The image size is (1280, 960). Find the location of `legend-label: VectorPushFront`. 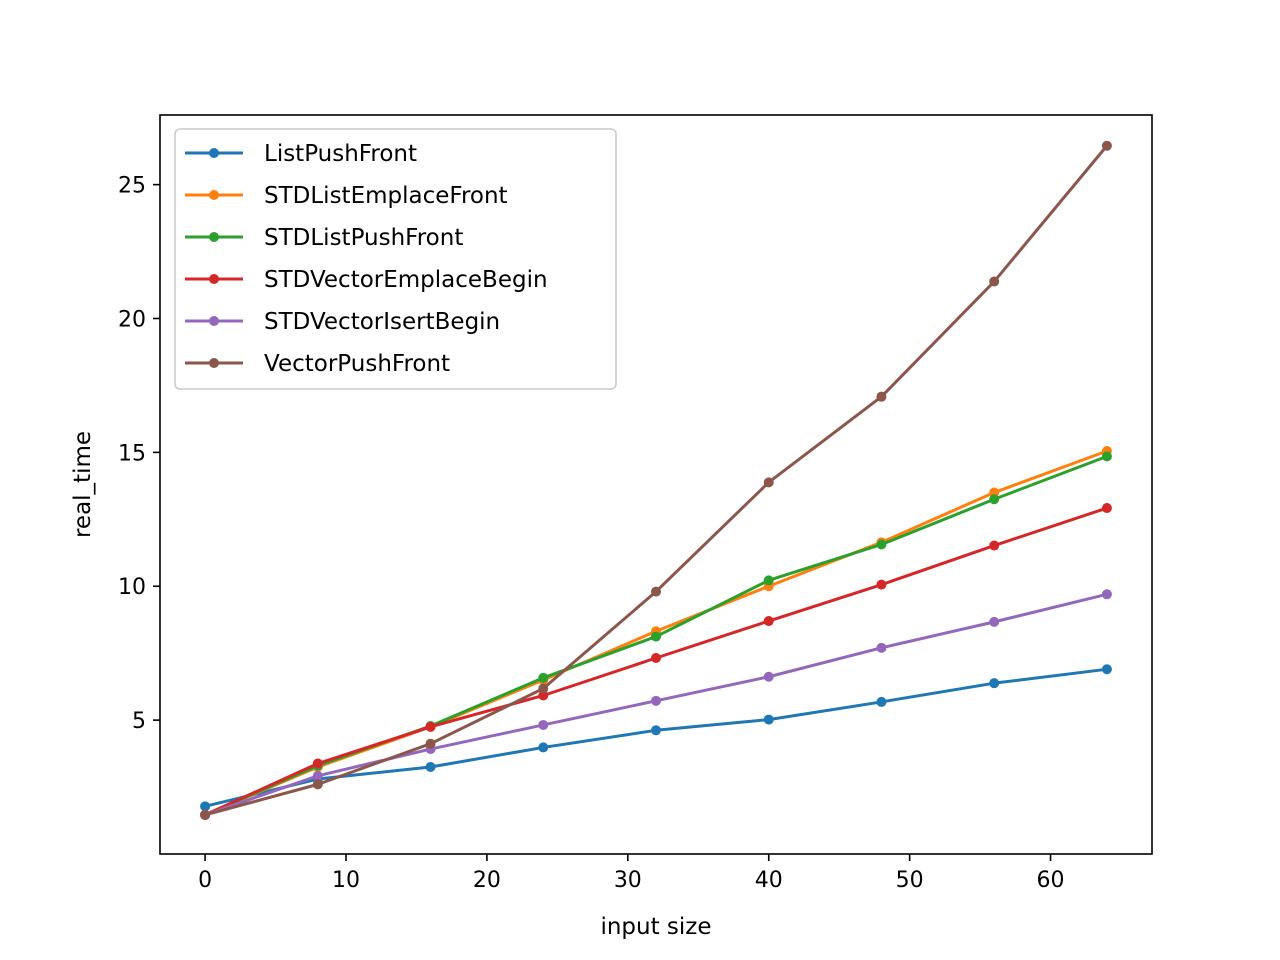

legend-label: VectorPushFront is located at coordinates (357, 364).